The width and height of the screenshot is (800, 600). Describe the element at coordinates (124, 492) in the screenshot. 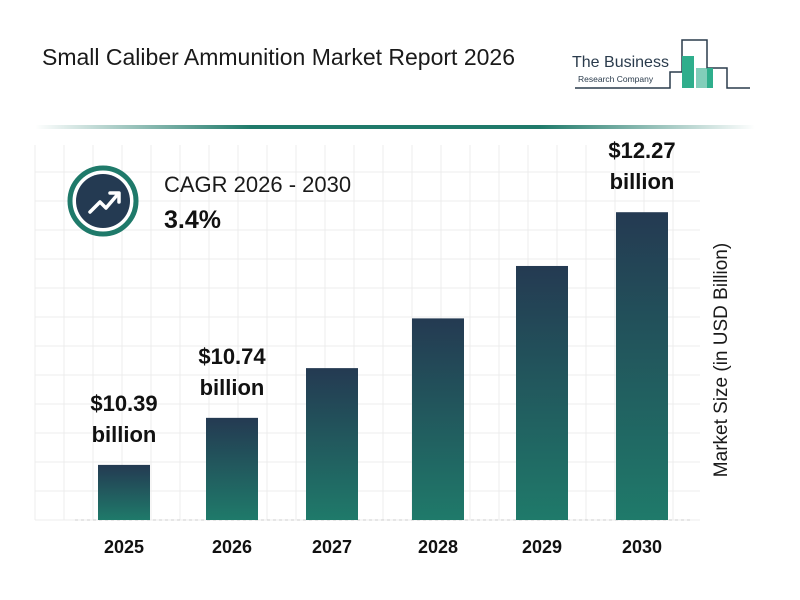

I see `bar-2025` at that location.